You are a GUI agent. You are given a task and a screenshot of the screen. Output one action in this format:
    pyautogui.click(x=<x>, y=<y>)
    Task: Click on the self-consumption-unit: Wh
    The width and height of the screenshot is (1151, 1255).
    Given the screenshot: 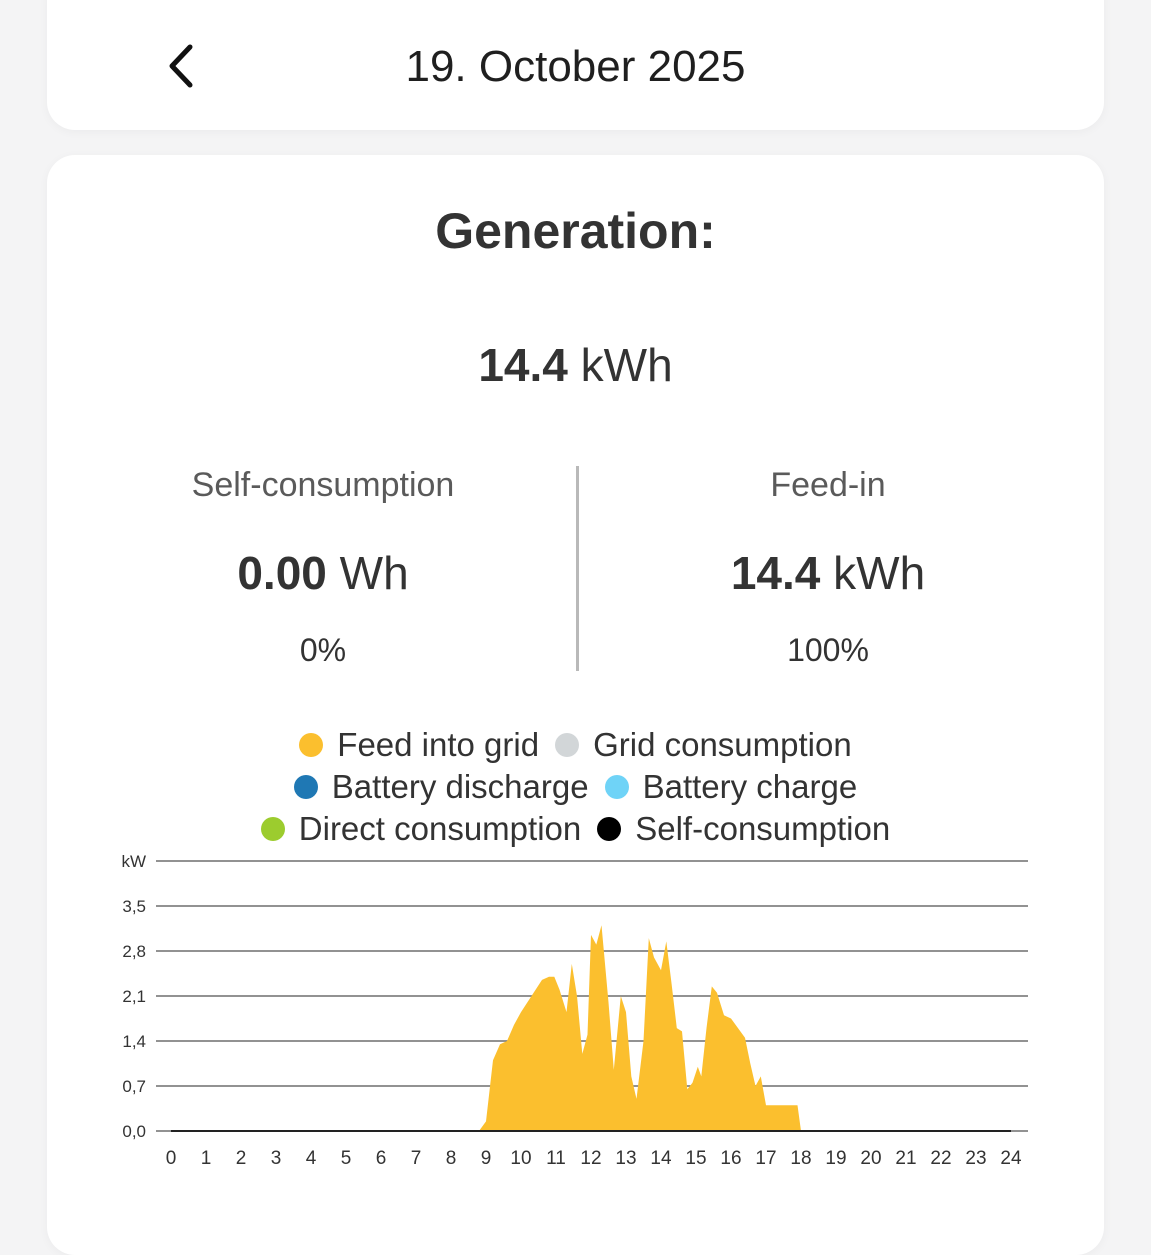 What is the action you would take?
    pyautogui.click(x=374, y=573)
    